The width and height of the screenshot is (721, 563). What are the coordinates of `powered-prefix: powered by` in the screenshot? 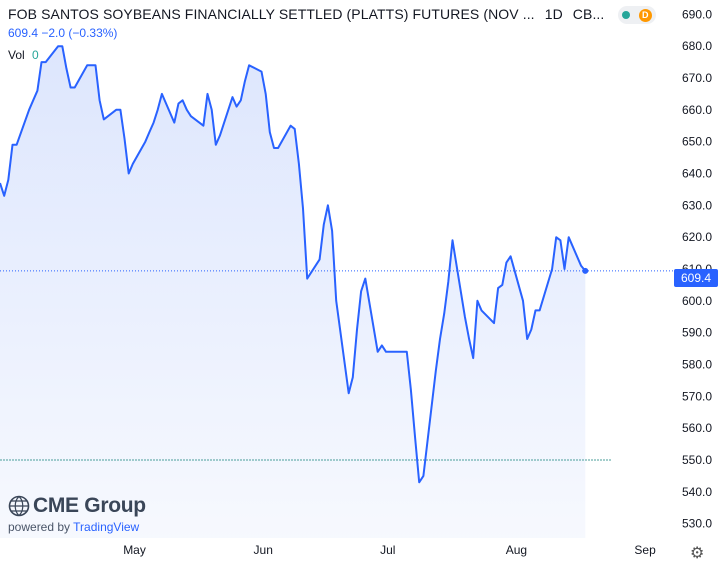 It's located at (39, 527).